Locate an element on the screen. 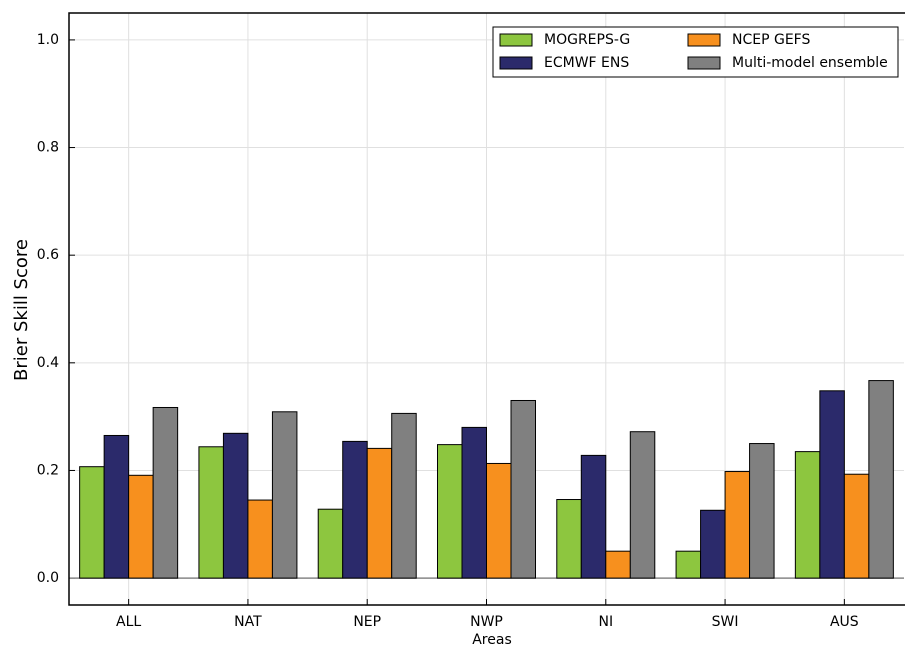 This screenshot has width=905, height=648. y-tick-label: 0.6 is located at coordinates (48, 255).